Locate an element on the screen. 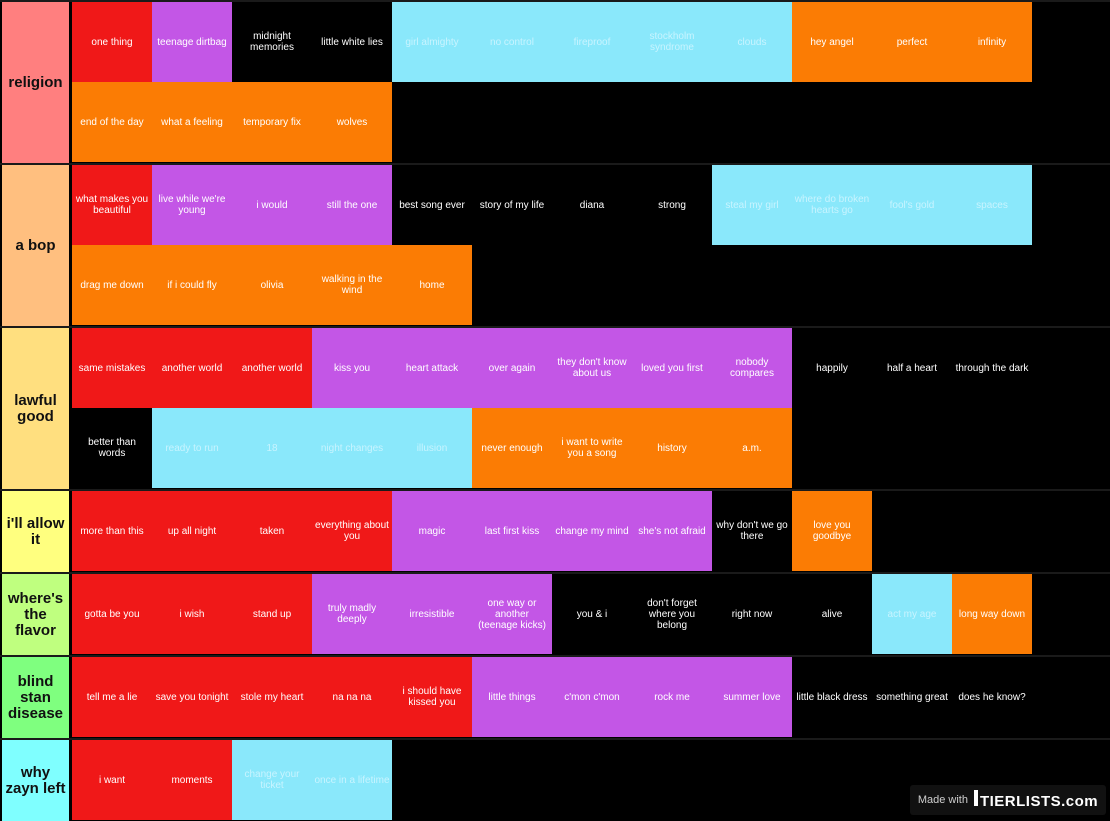 The width and height of the screenshot is (1110, 821). tier-item: c'mon c'mon is located at coordinates (592, 697).